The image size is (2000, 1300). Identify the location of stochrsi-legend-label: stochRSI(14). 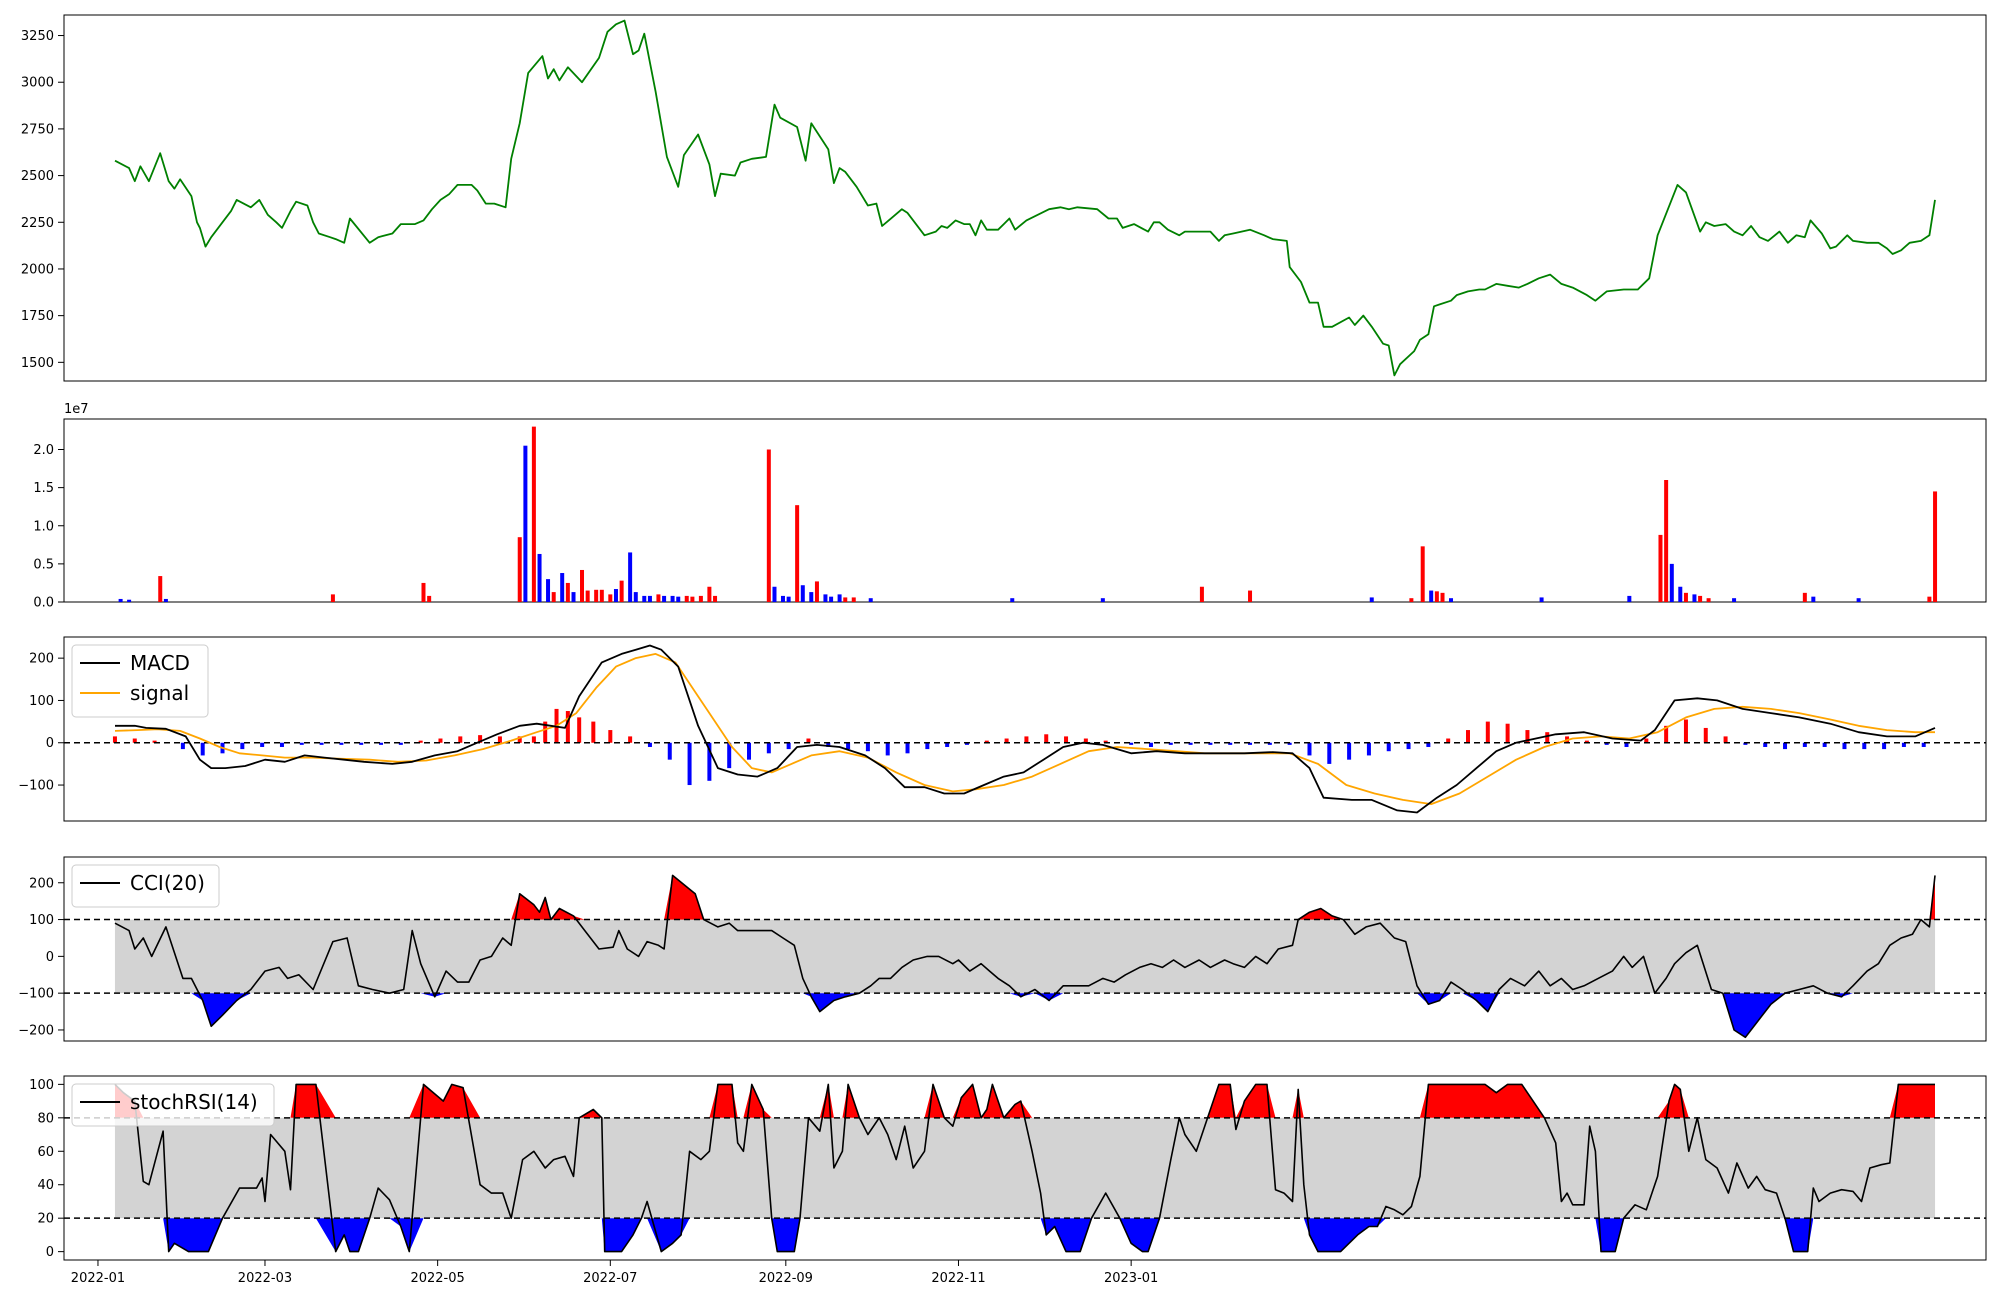
(194, 1102).